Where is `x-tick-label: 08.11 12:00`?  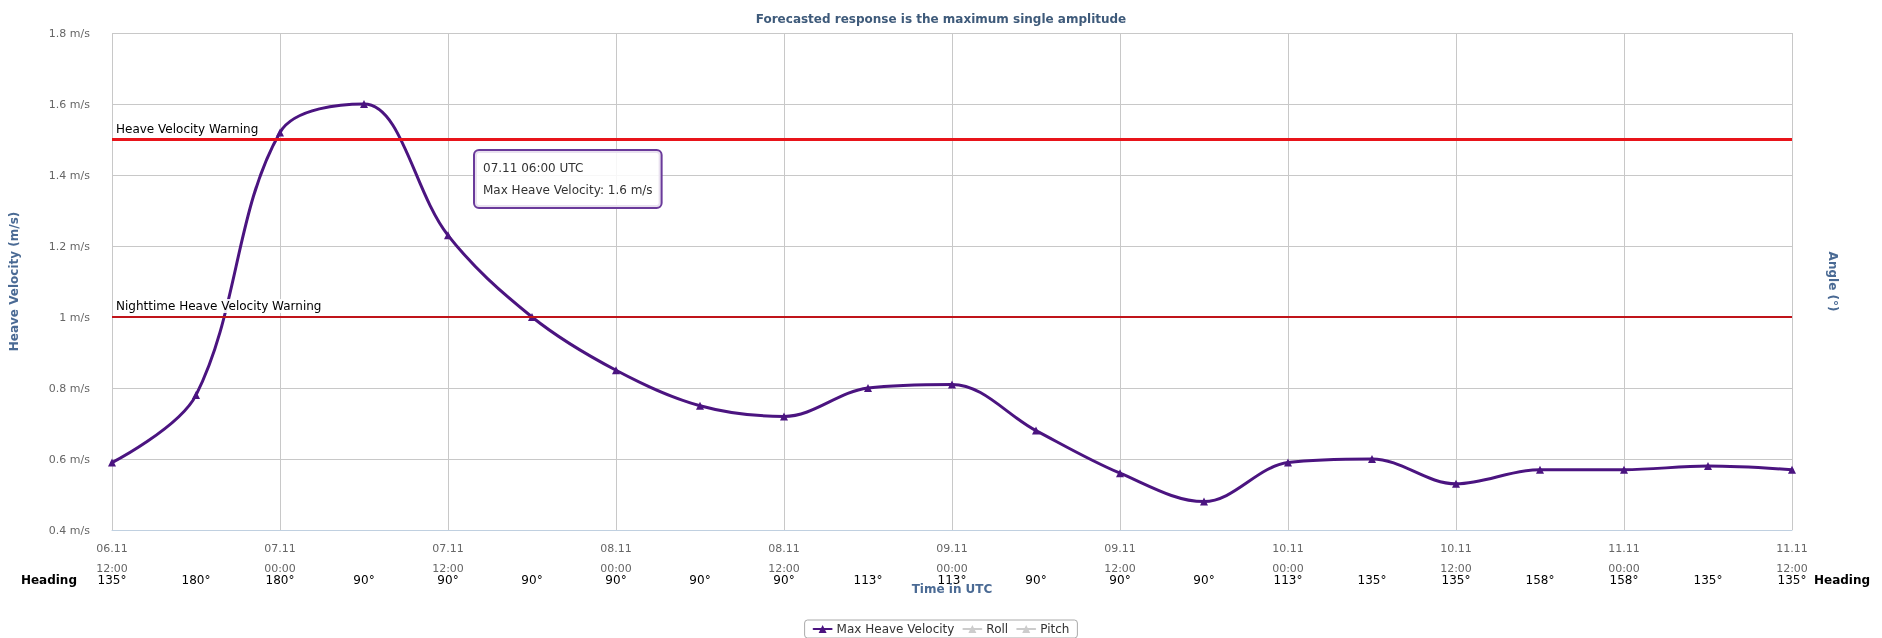 x-tick-label: 08.11 12:00 is located at coordinates (784, 558).